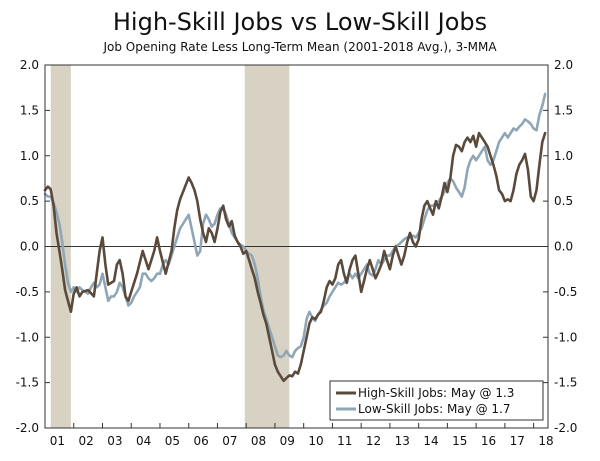 This screenshot has width=600, height=461. What do you see at coordinates (315, 441) in the screenshot?
I see `x-tick-label: 10` at bounding box center [315, 441].